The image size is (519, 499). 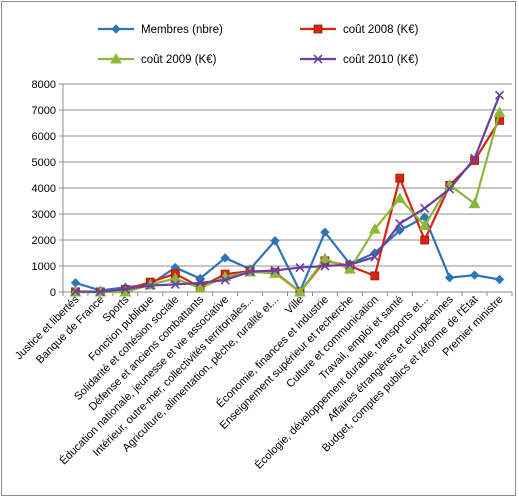 What do you see at coordinates (44, 267) in the screenshot?
I see `y-tick-label: 1000` at bounding box center [44, 267].